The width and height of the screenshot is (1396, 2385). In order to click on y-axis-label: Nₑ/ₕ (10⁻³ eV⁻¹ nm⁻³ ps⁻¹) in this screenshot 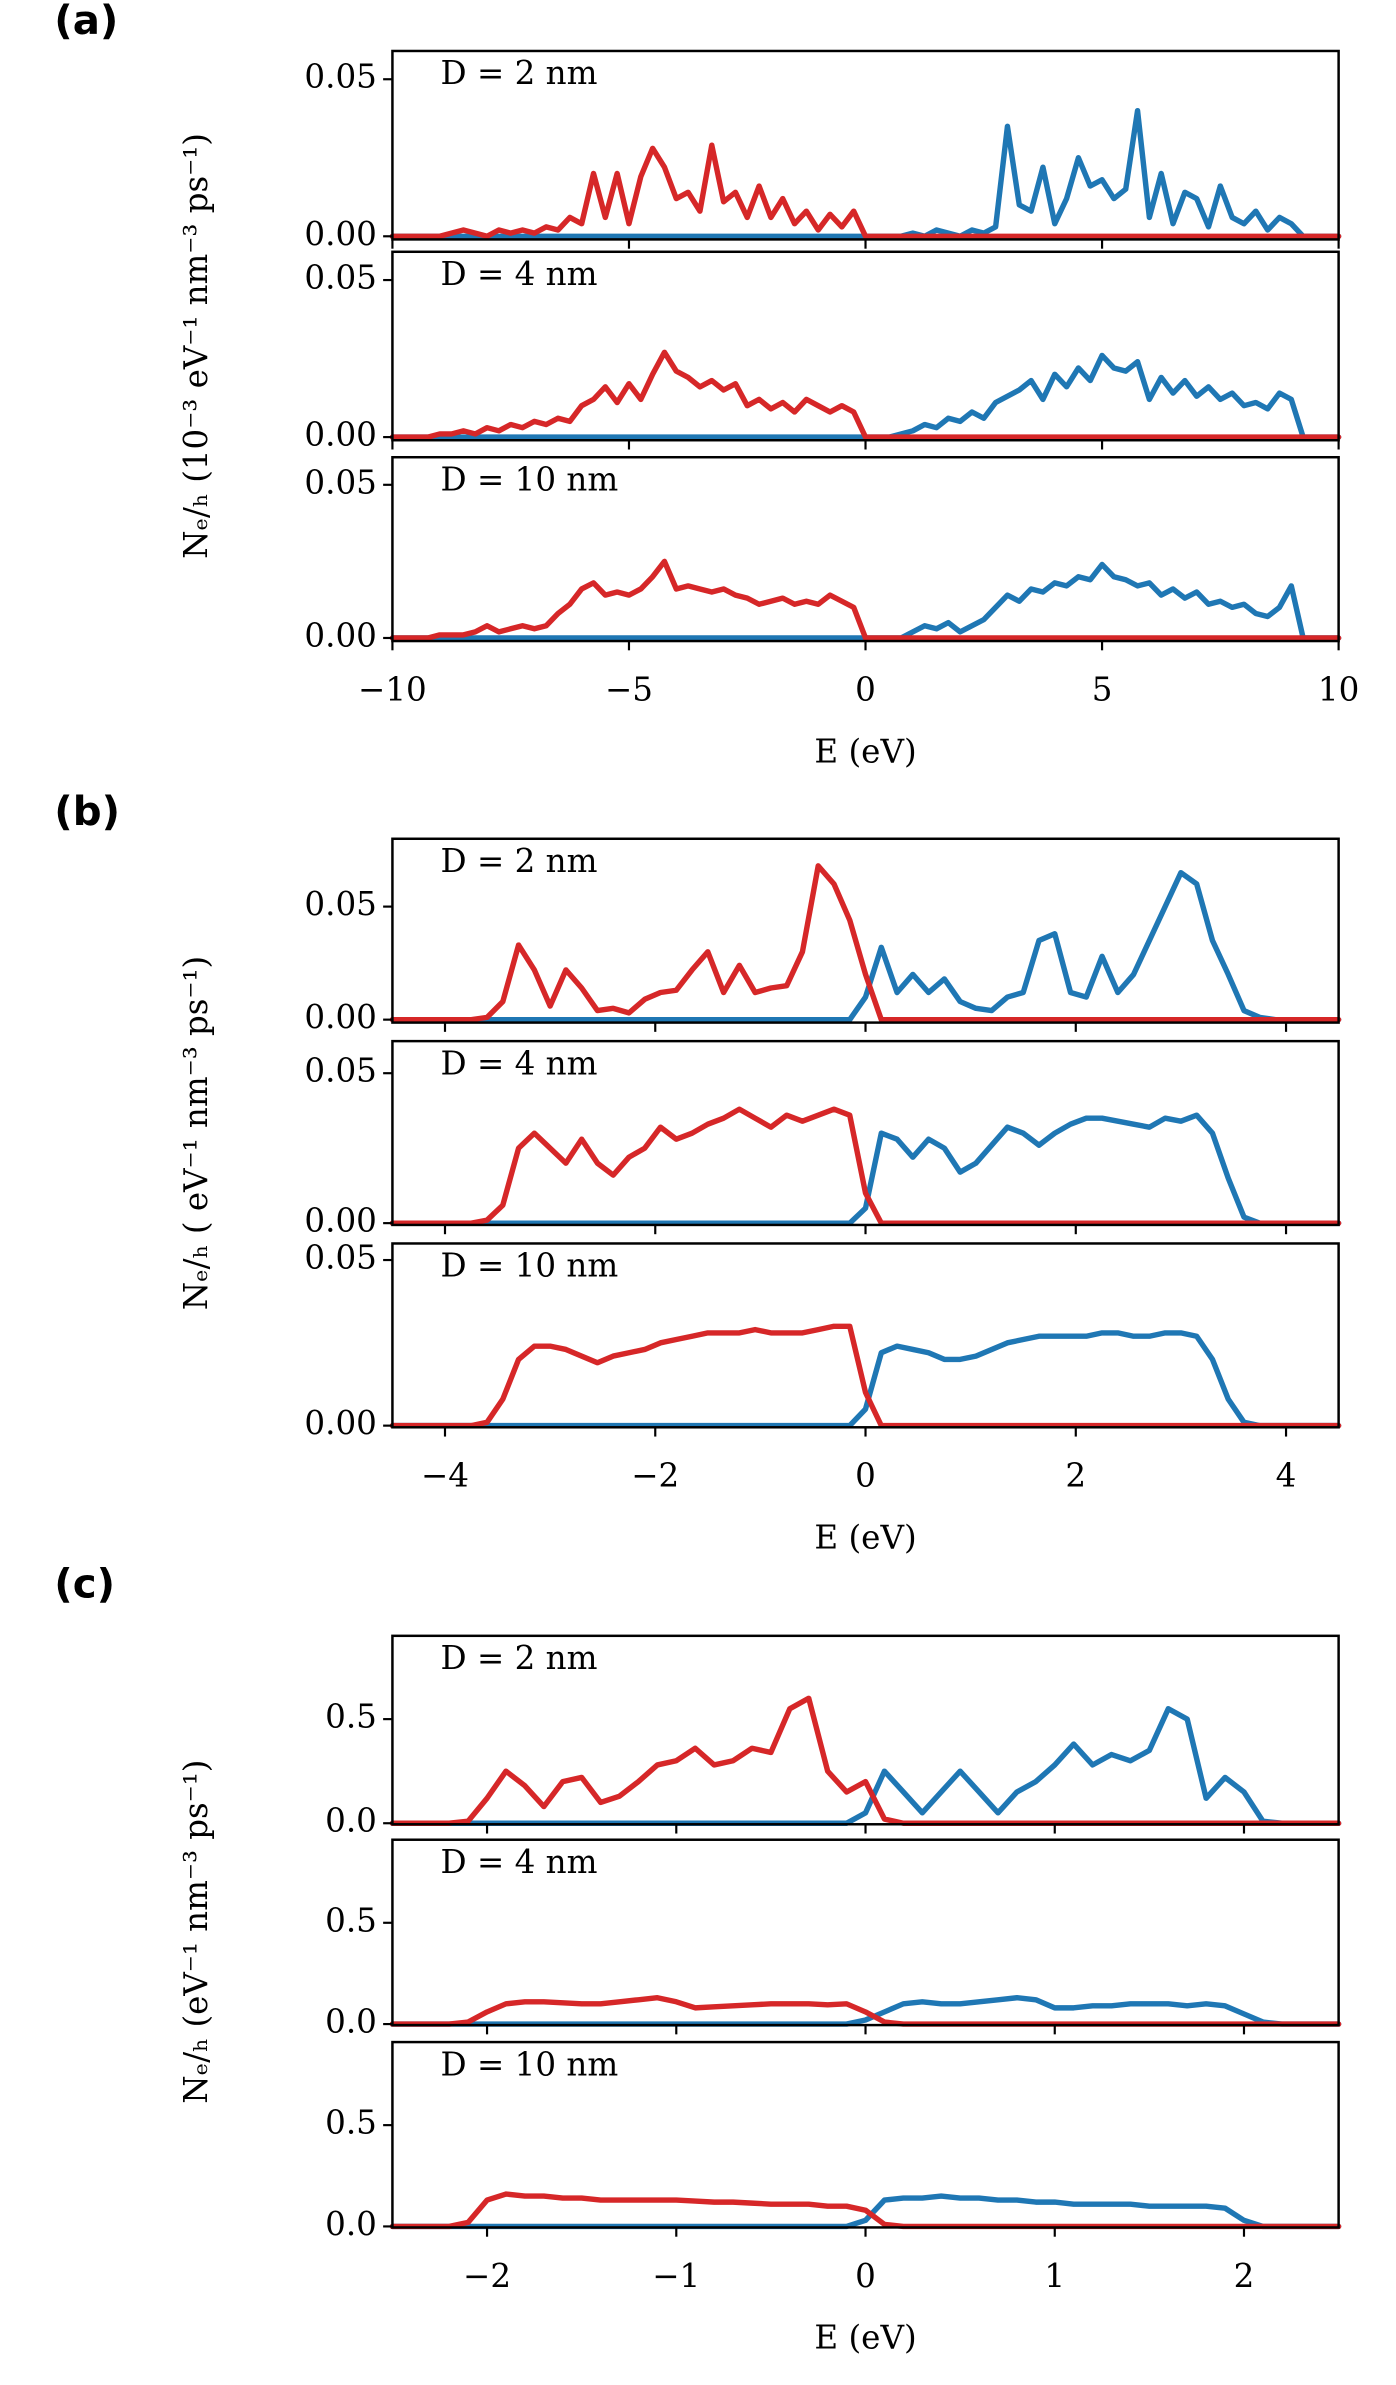, I will do `click(196, 346)`.